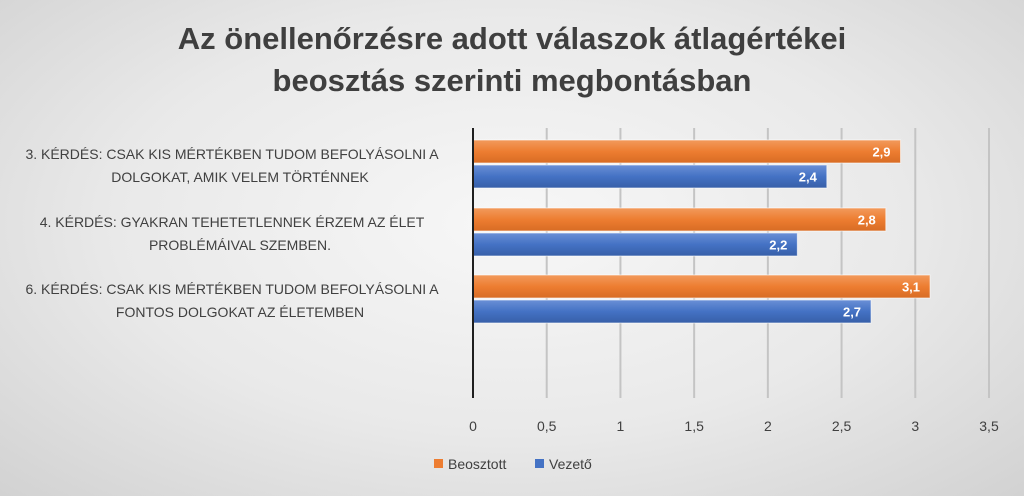 Image resolution: width=1024 pixels, height=496 pixels. What do you see at coordinates (240, 312) in the screenshot?
I see `category-label-line-2: FONTOS DOLGOKAT AZ ÉLETEMBEN` at bounding box center [240, 312].